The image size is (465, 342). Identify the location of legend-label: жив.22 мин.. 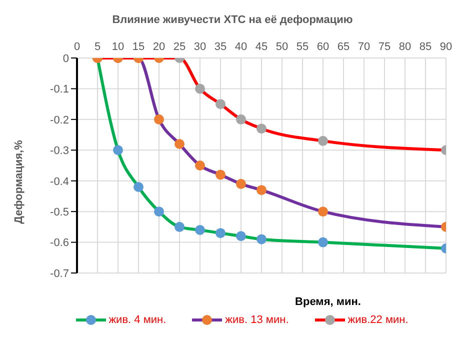
(378, 320).